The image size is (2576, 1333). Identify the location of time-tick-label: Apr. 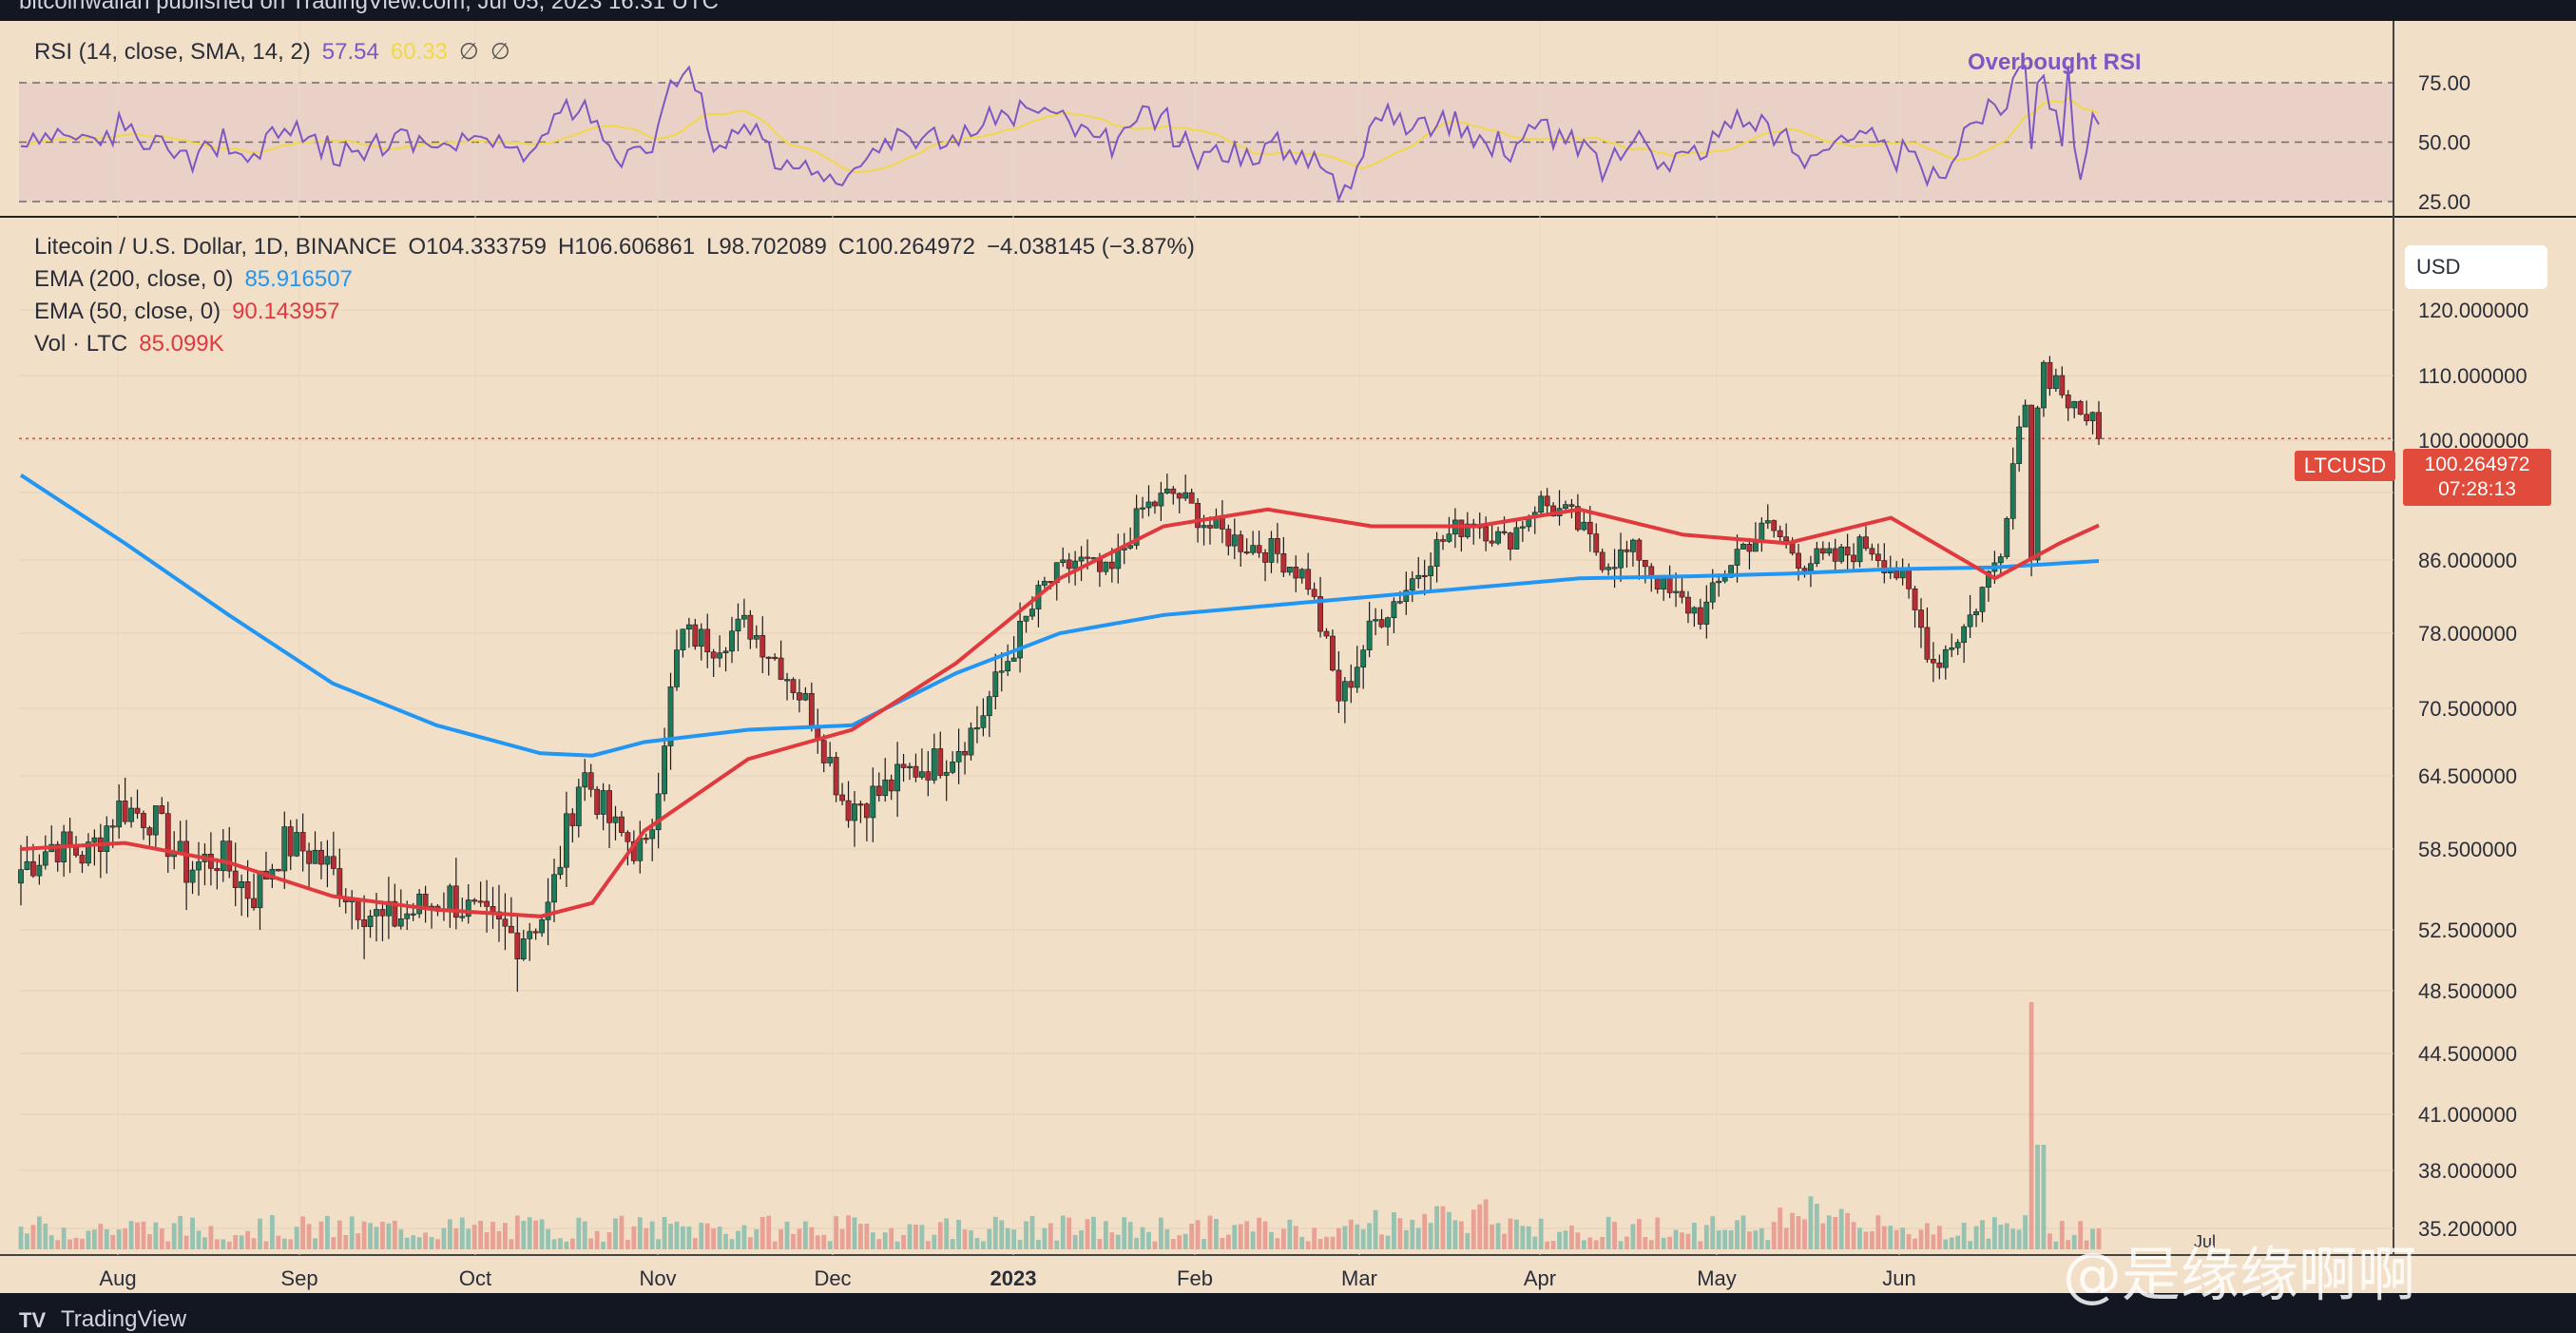
(1540, 1278).